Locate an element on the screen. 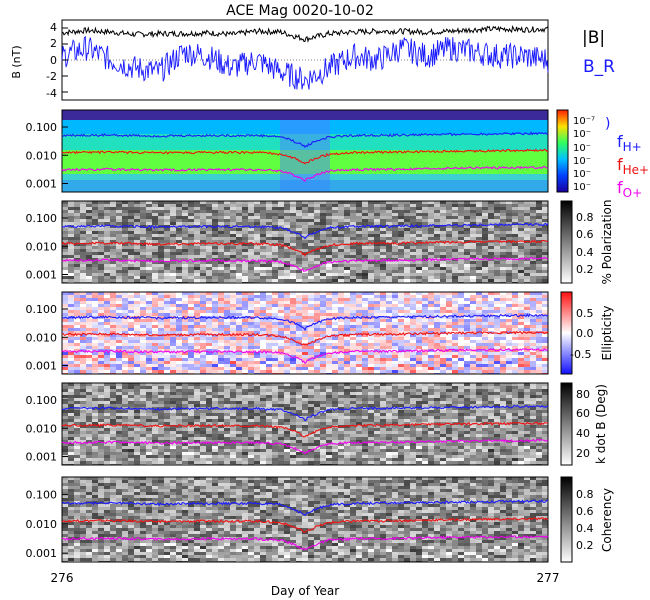 This screenshot has height=600, width=650. cbar-pol-tick-1: 0.6 is located at coordinates (585, 234).